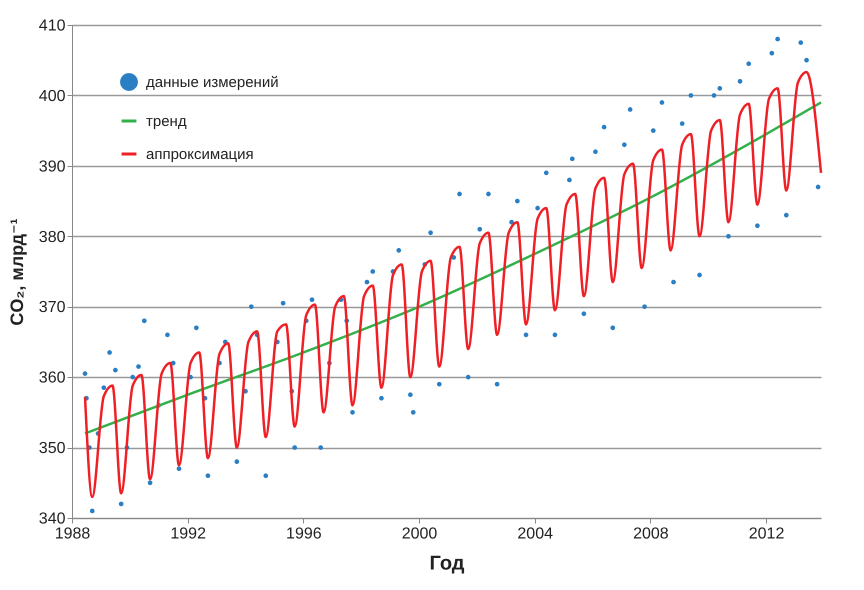  What do you see at coordinates (52, 449) in the screenshot?
I see `y-tick-label: 350` at bounding box center [52, 449].